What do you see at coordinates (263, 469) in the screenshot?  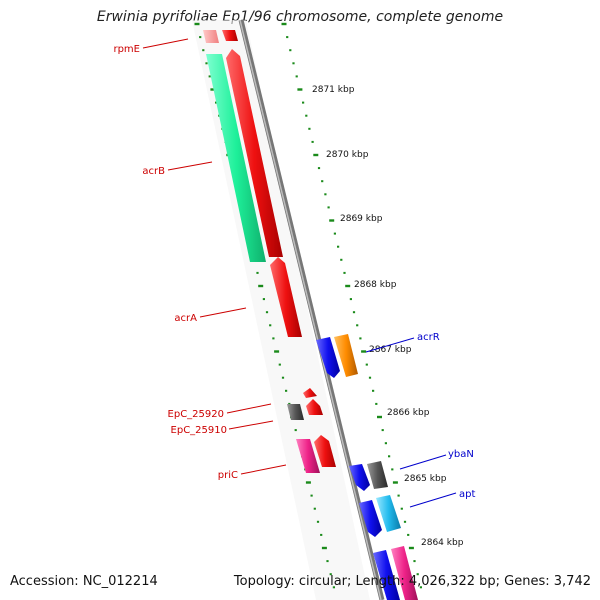 I see `leader-pric` at bounding box center [263, 469].